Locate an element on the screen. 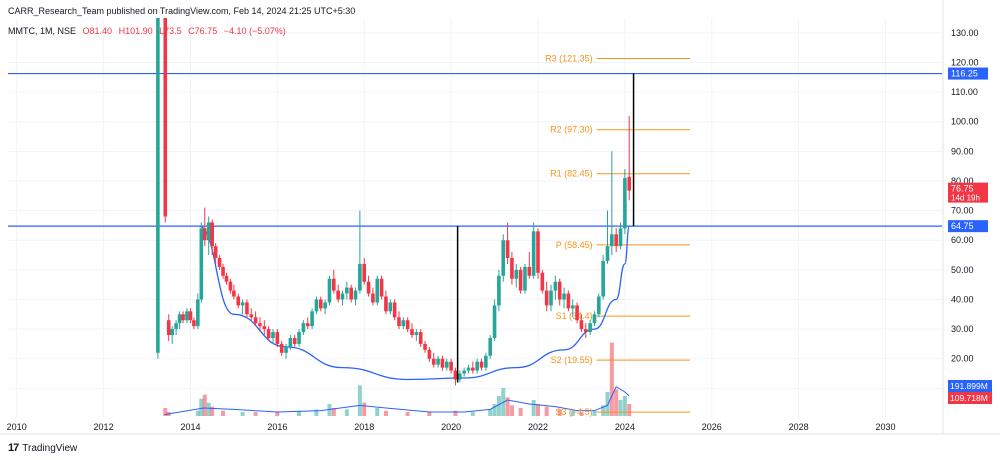  y-tick-label: 70.00 is located at coordinates (962, 211).